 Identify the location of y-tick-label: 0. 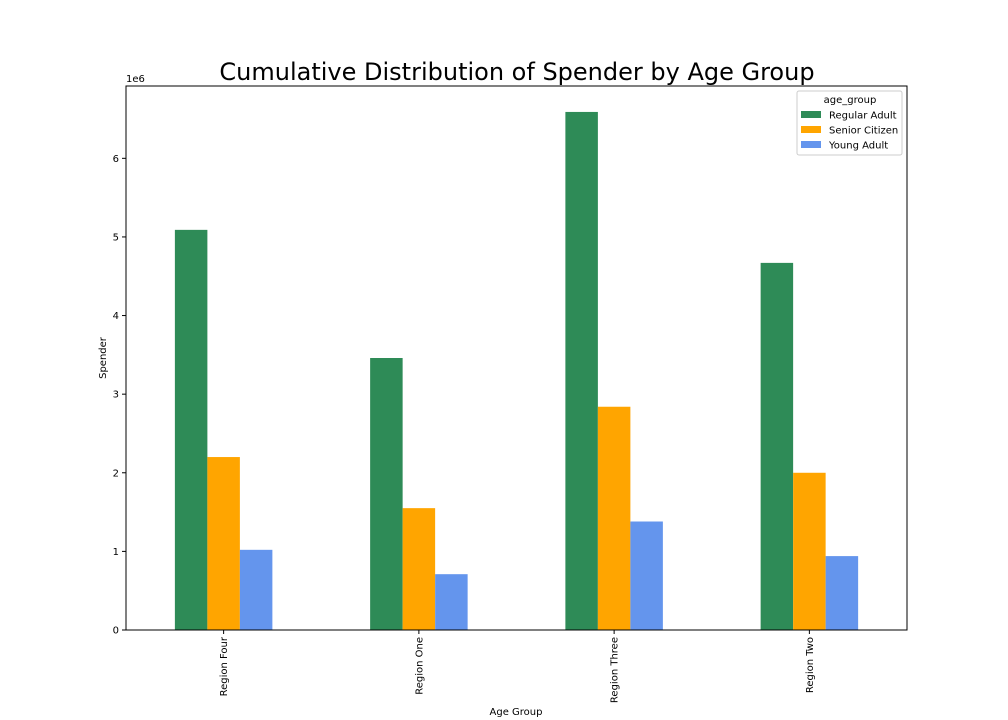
(116, 631).